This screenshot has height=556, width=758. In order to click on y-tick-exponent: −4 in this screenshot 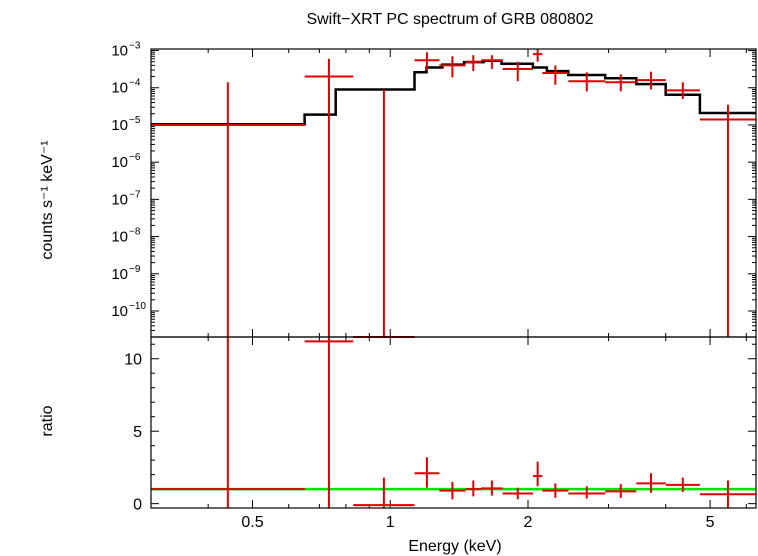, I will do `click(135, 83)`.